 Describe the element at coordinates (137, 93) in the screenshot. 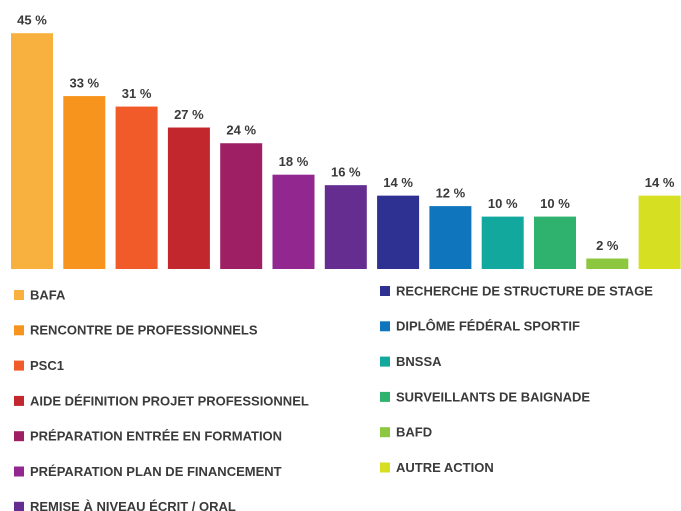

I see `data-label: 31 %` at that location.